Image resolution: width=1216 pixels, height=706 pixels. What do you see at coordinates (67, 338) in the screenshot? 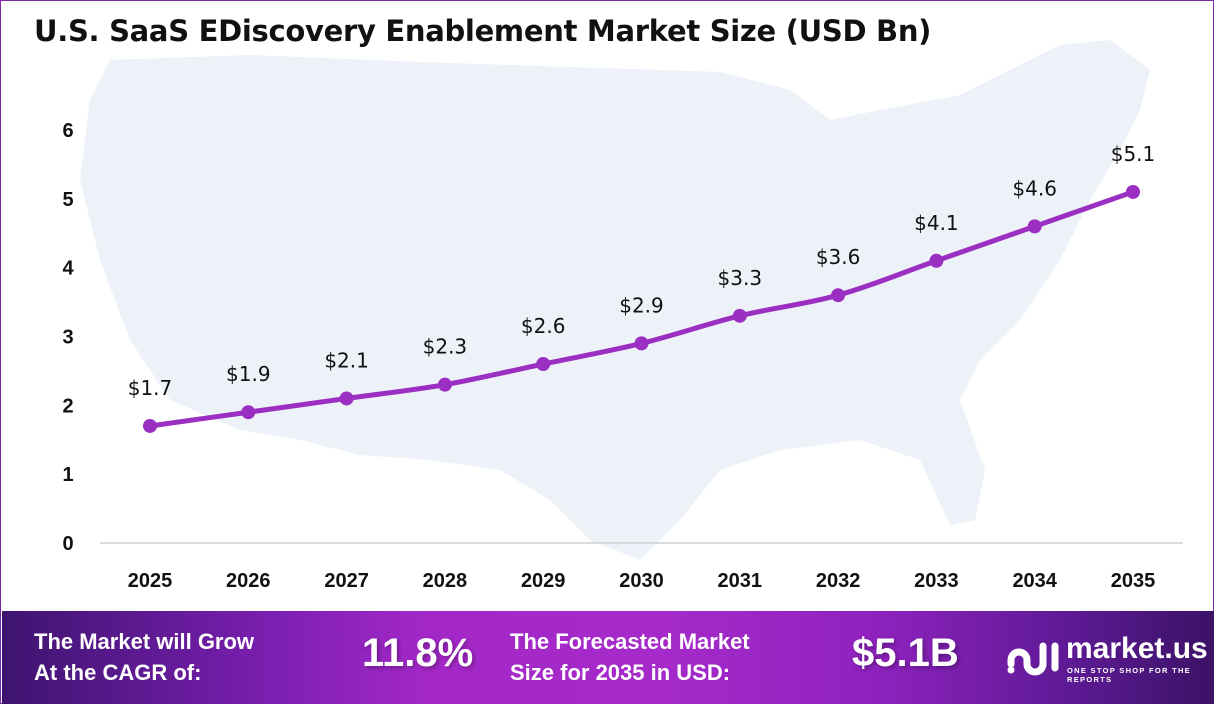
I see `y-tick-label: 3` at bounding box center [67, 338].